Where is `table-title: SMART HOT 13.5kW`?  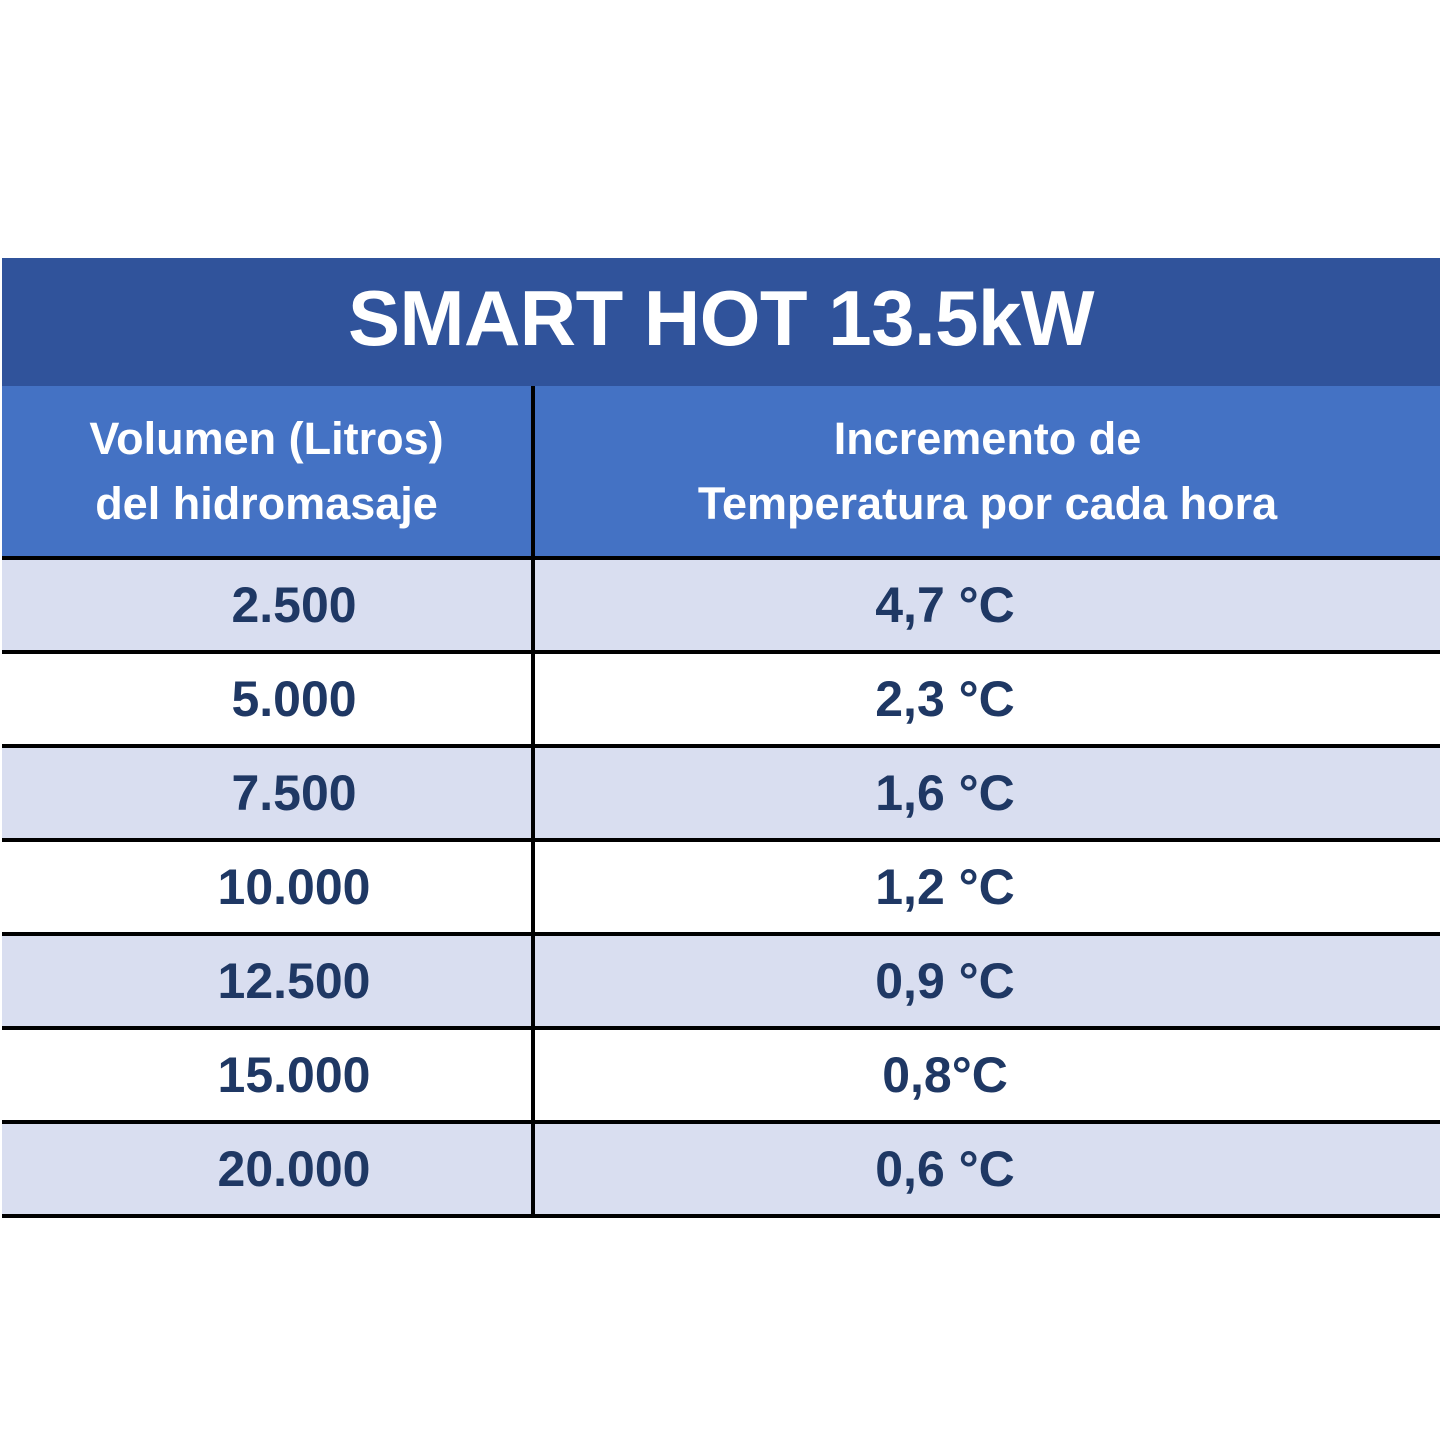 table-title: SMART HOT 13.5kW is located at coordinates (721, 322).